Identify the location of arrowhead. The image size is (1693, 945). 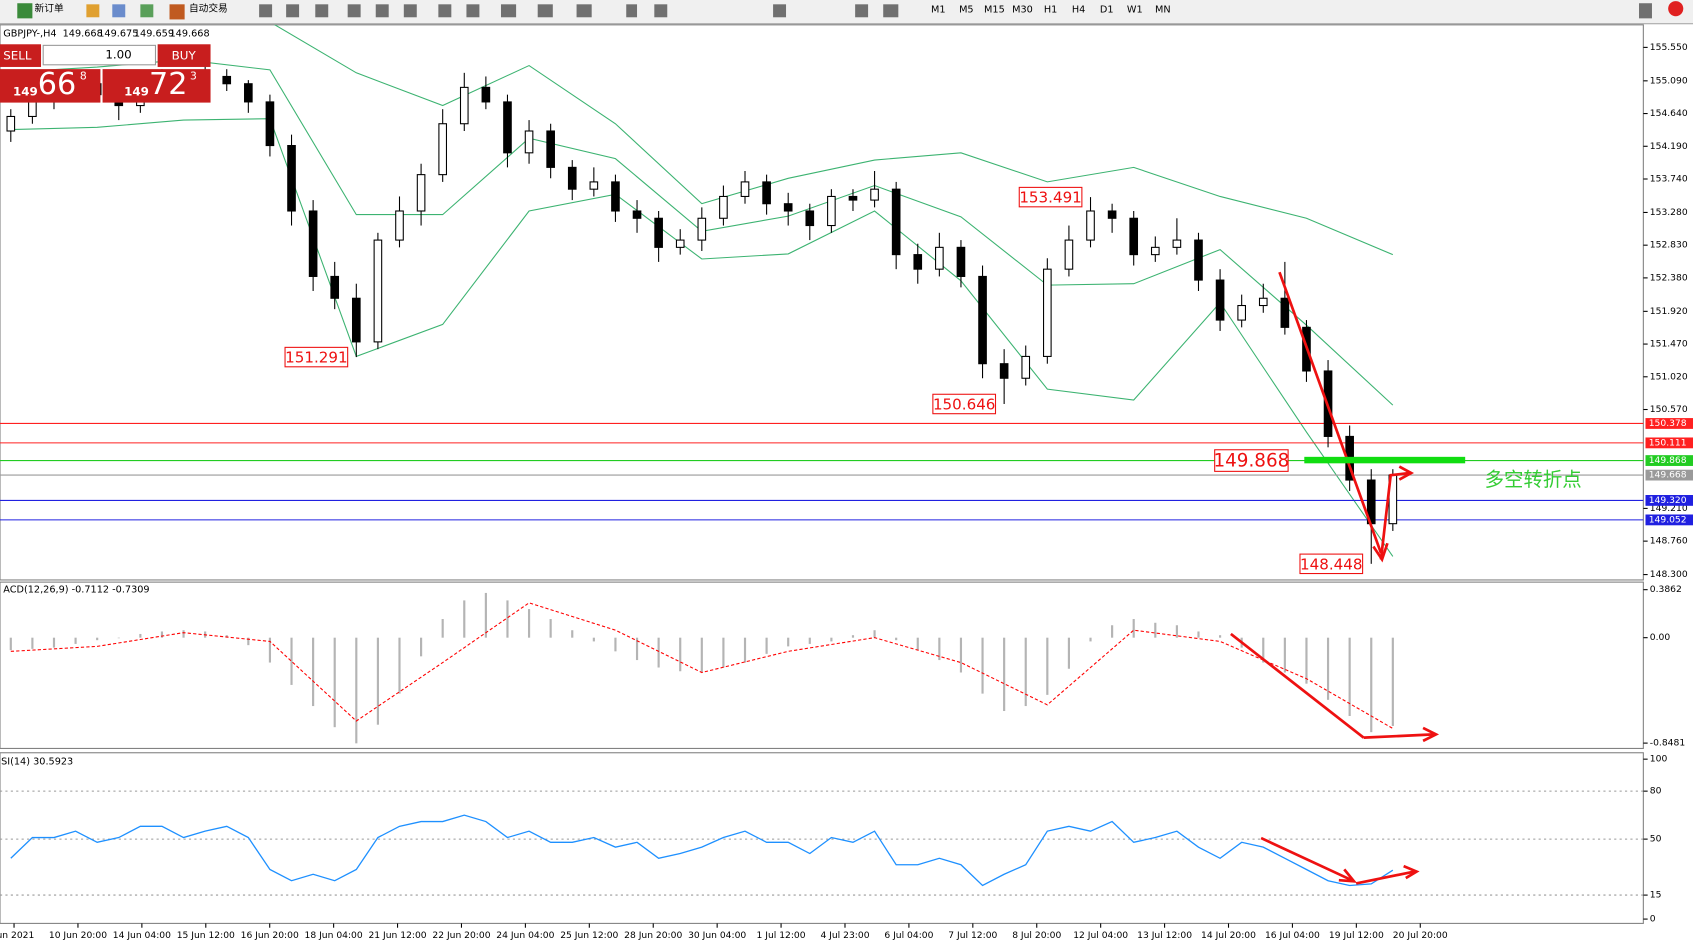
(1347, 875).